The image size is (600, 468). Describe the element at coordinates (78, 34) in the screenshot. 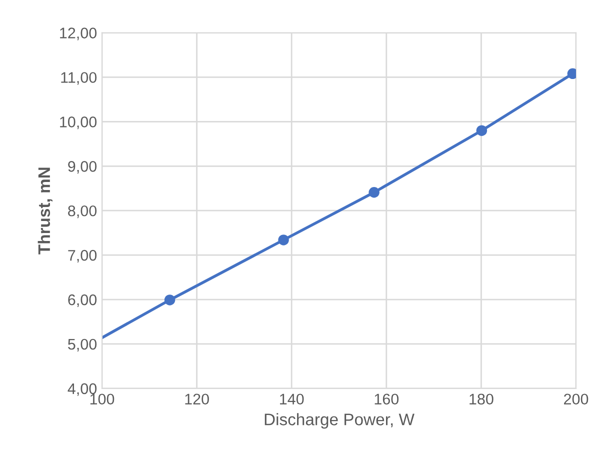

I see `y-tick-label: 12,00` at that location.